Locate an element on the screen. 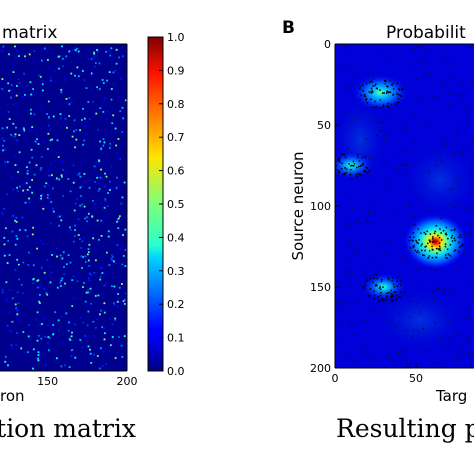  panel-b-letter: B is located at coordinates (288, 28).